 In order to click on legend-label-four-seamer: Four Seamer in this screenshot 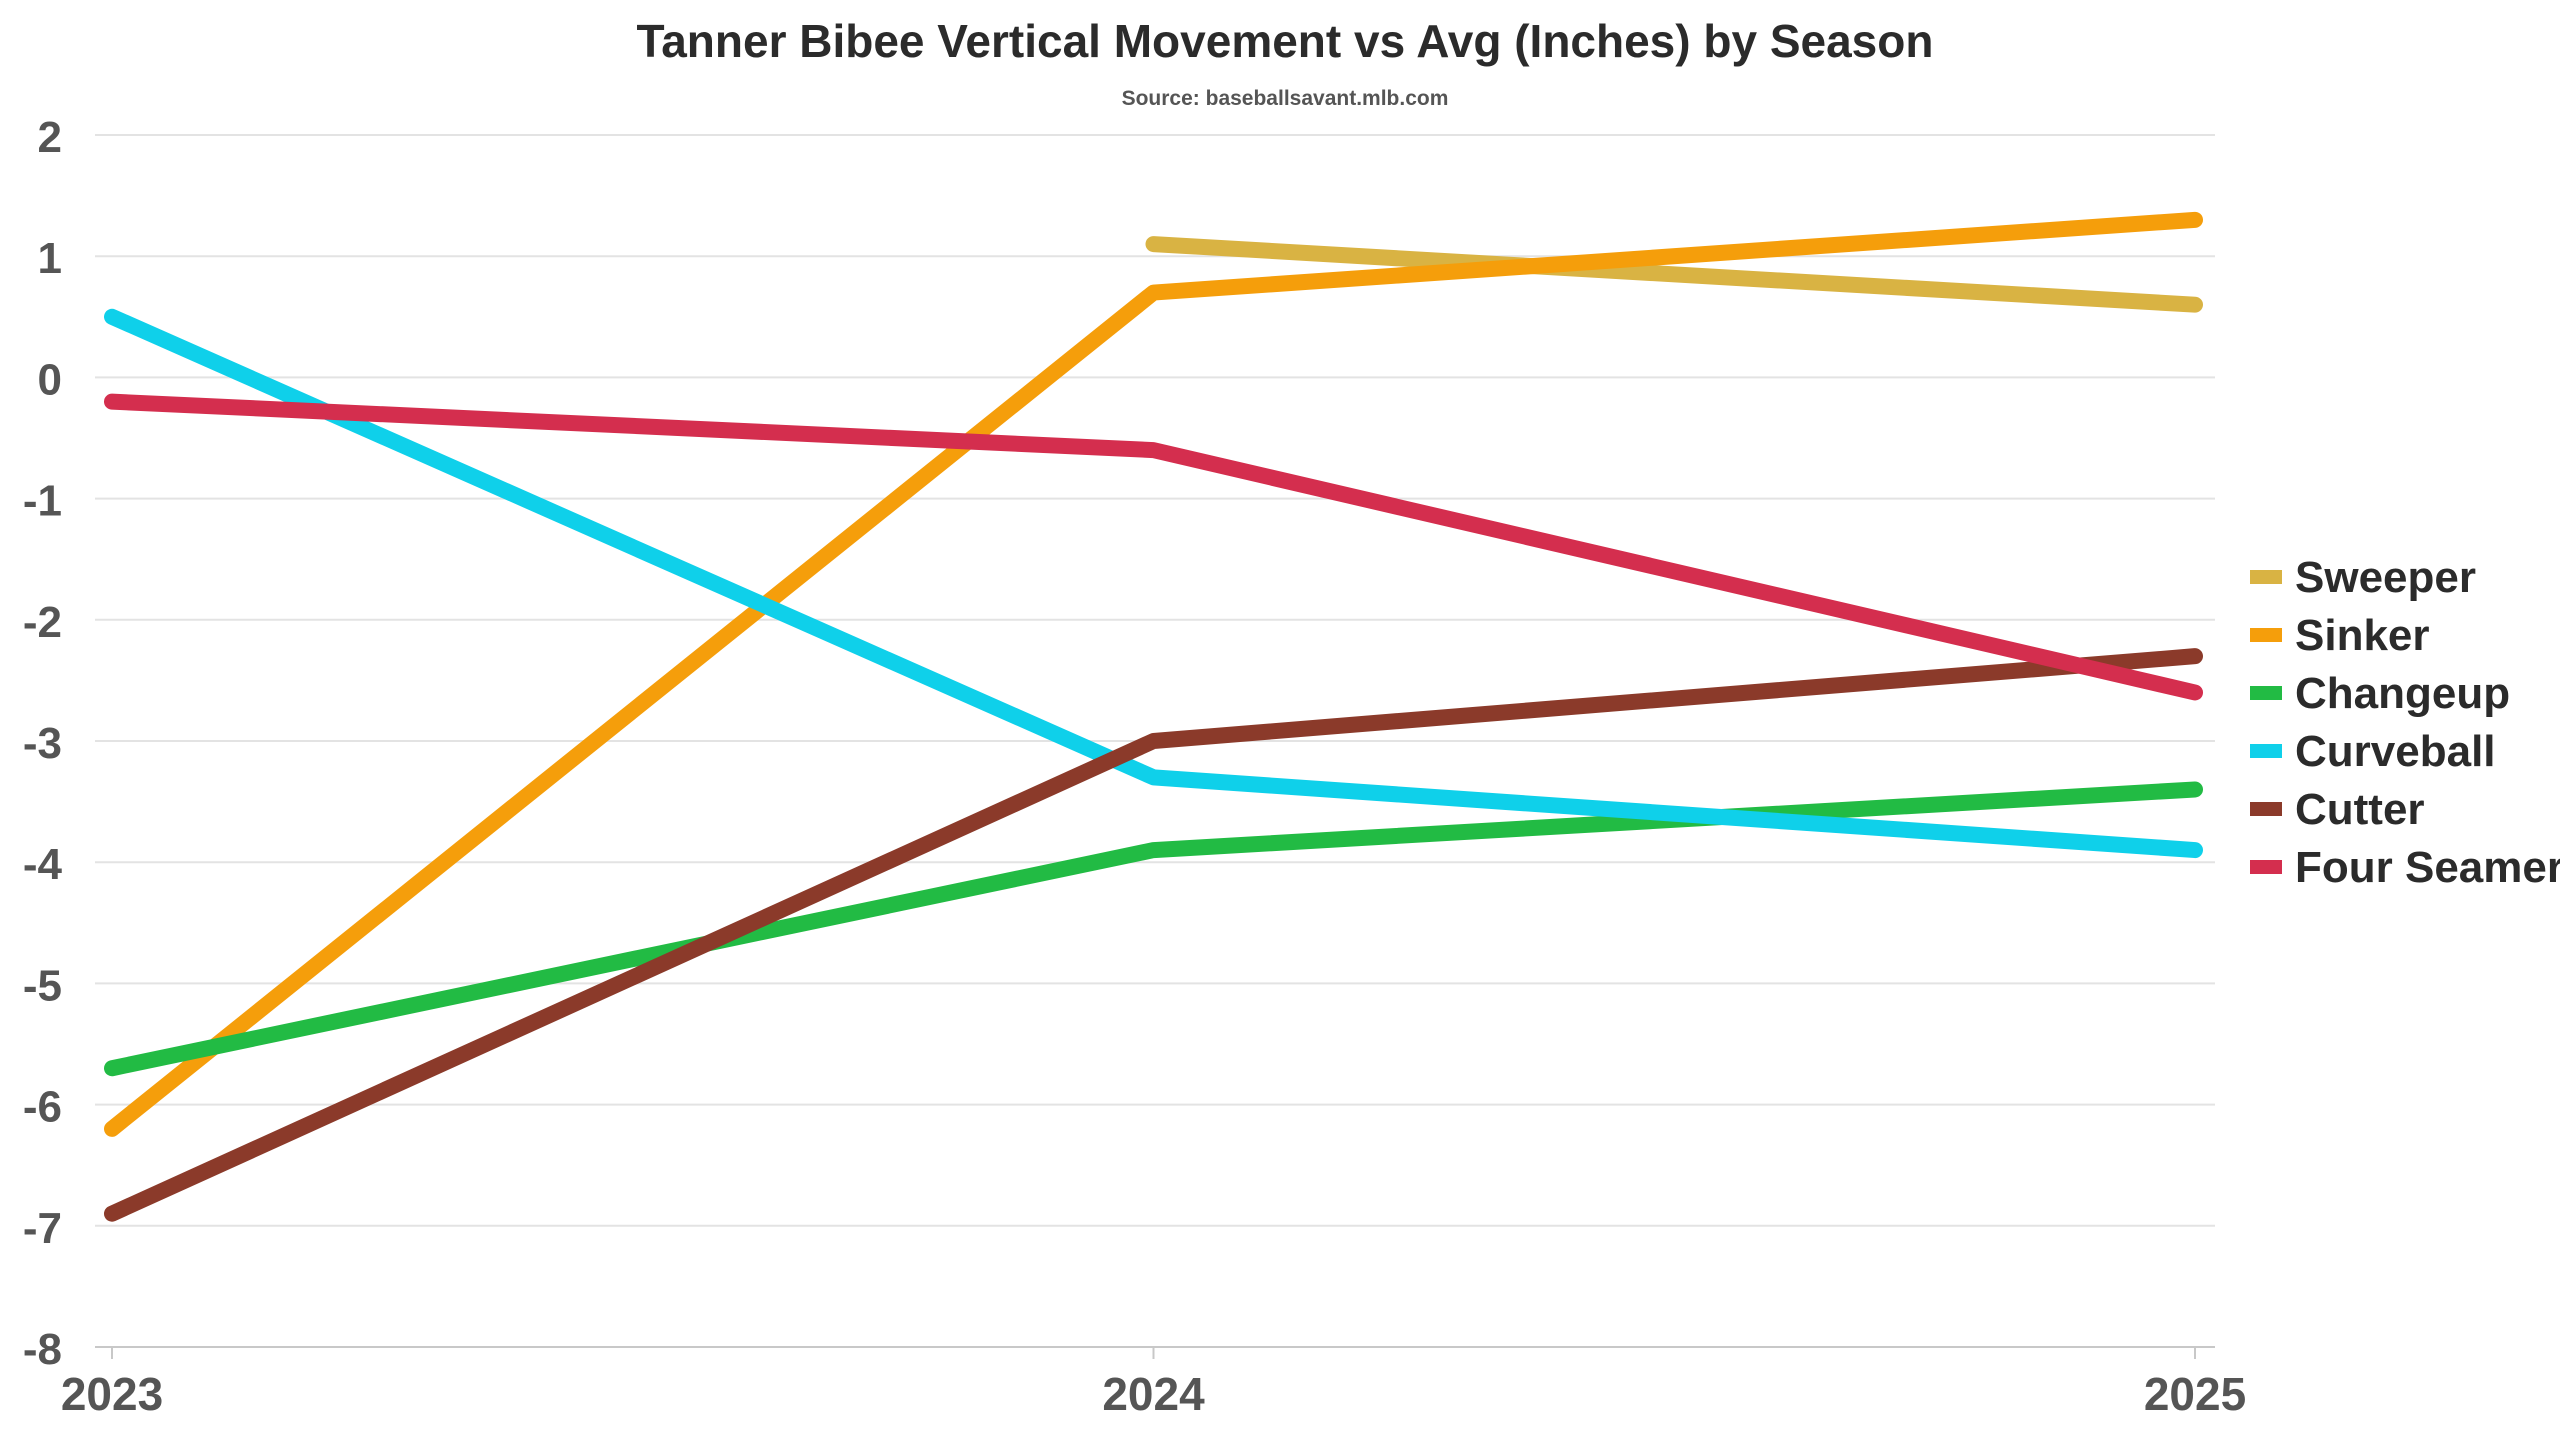, I will do `click(2427, 867)`.